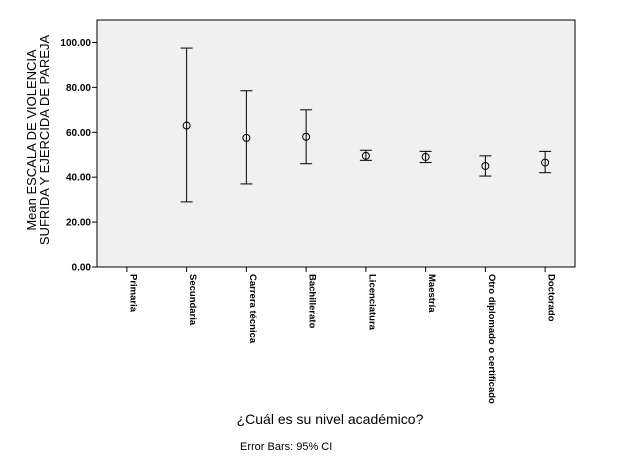 The height and width of the screenshot is (467, 618). I want to click on y-axis-label-line1: Mean ESCALA DE VIOLENCIA, so click(31, 140).